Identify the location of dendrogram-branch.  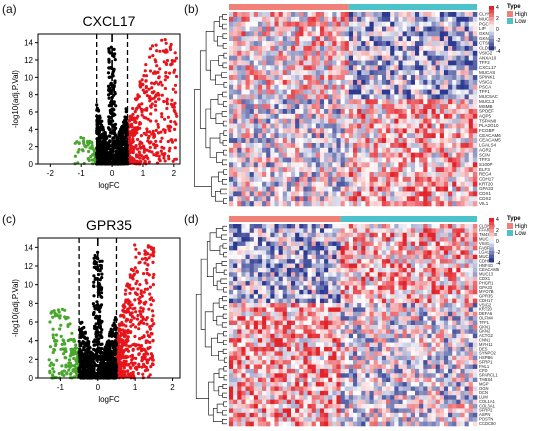
(221, 60).